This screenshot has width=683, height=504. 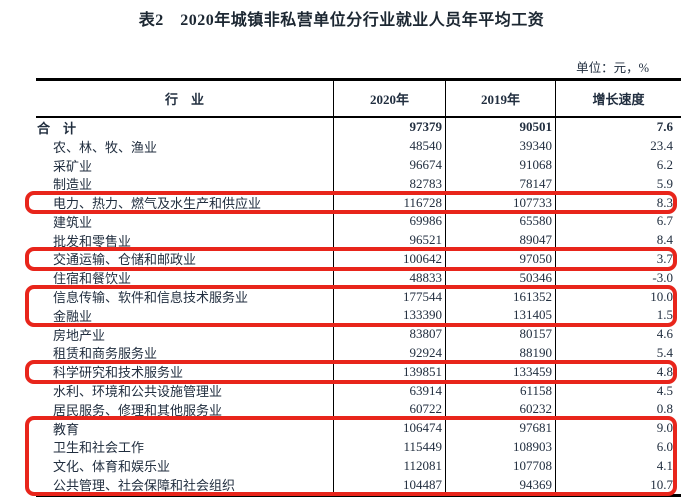 What do you see at coordinates (500, 315) in the screenshot?
I see `value-2019-cell: 131405` at bounding box center [500, 315].